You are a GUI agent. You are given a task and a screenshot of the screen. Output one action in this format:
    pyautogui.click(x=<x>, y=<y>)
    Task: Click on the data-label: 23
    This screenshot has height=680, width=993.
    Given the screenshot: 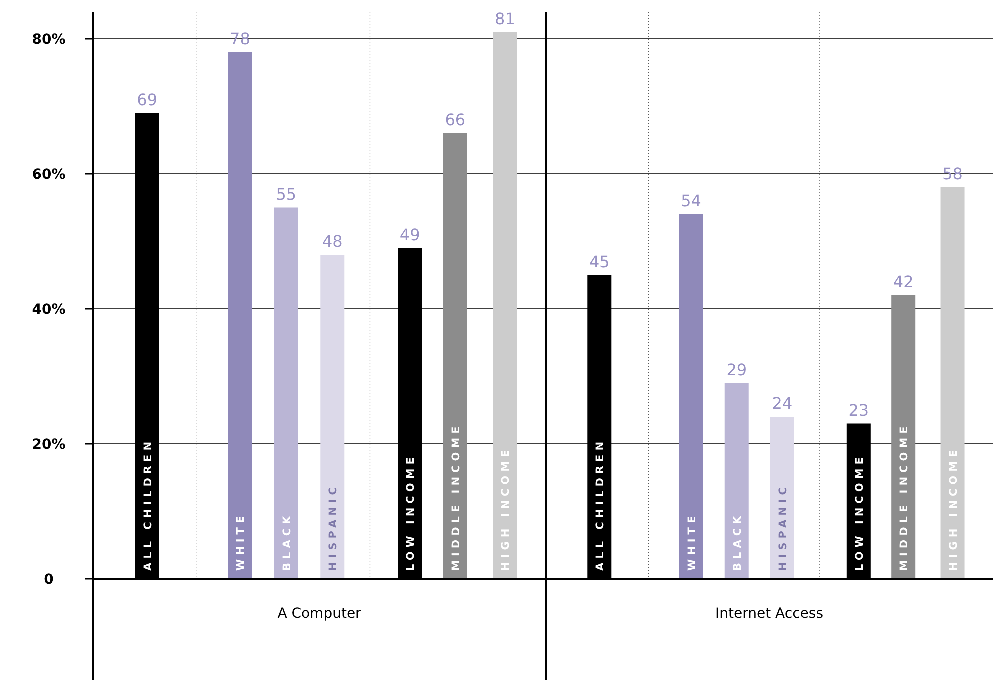 What is the action you would take?
    pyautogui.click(x=859, y=410)
    